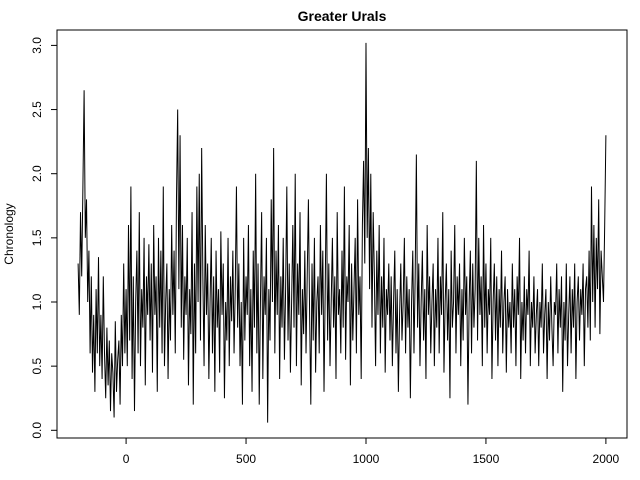 The width and height of the screenshot is (640, 480). I want to click on y-axis-label: Chronology, so click(9, 233).